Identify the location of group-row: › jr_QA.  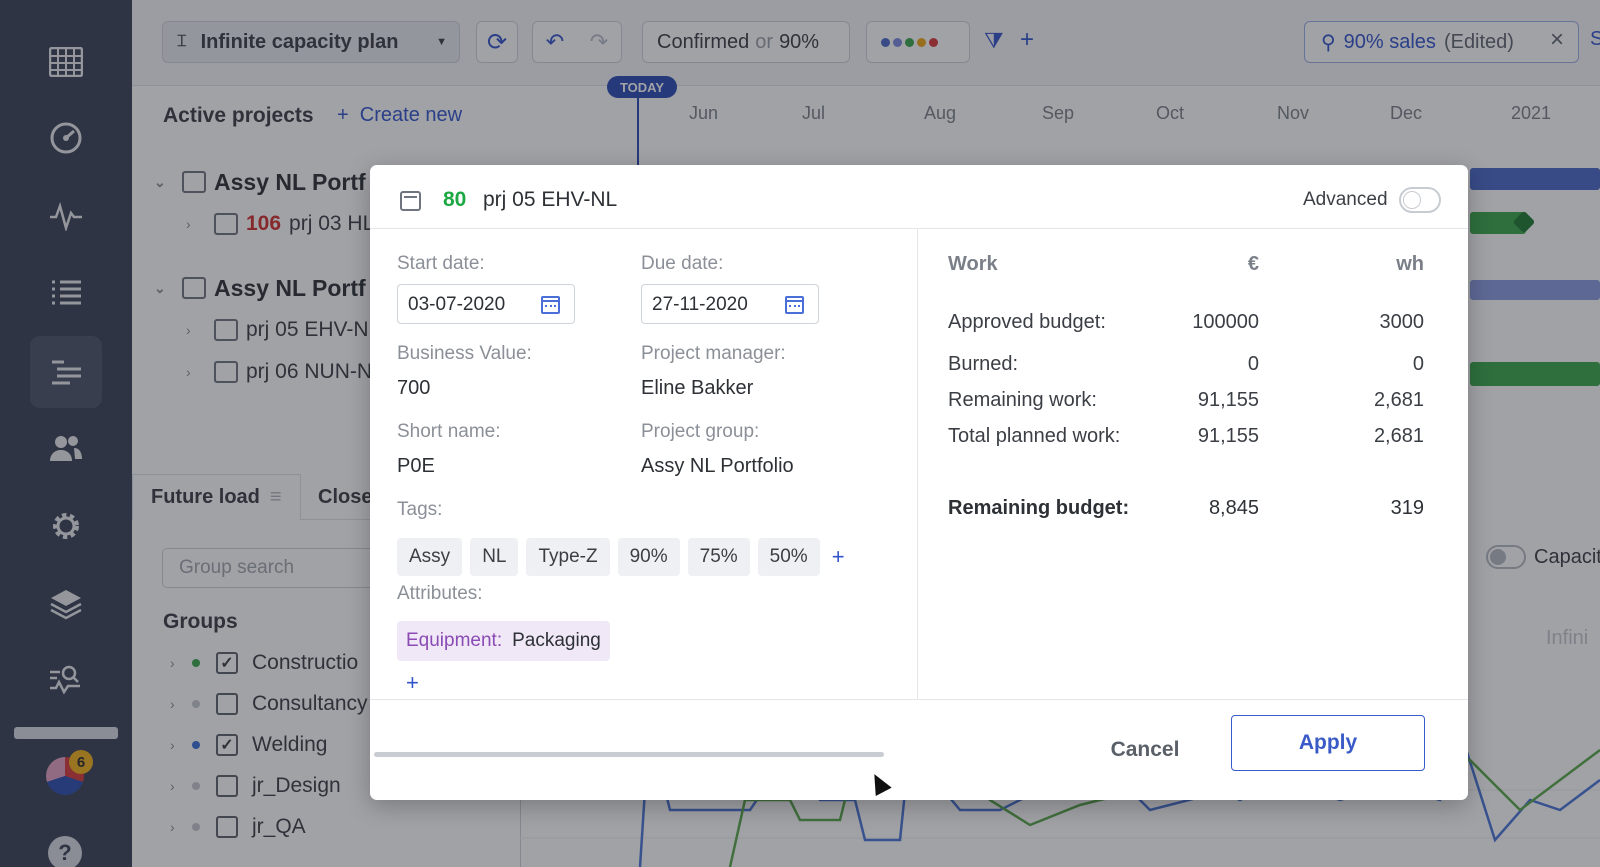
(238, 827).